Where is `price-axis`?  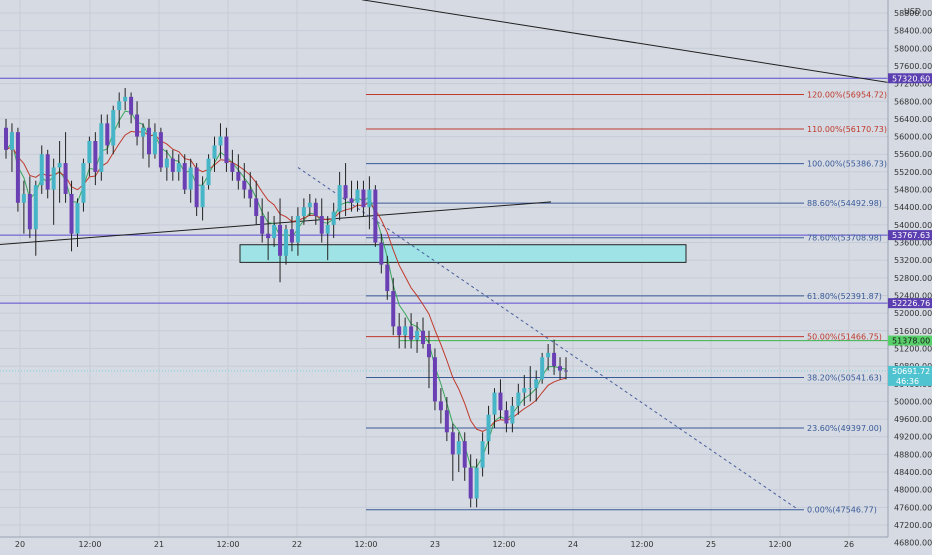
price-axis is located at coordinates (910, 275).